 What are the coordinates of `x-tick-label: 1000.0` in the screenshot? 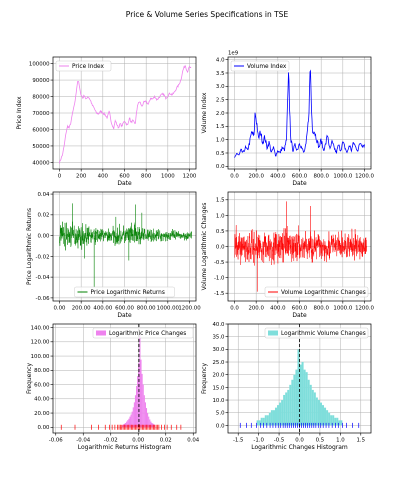 It's located at (342, 177).